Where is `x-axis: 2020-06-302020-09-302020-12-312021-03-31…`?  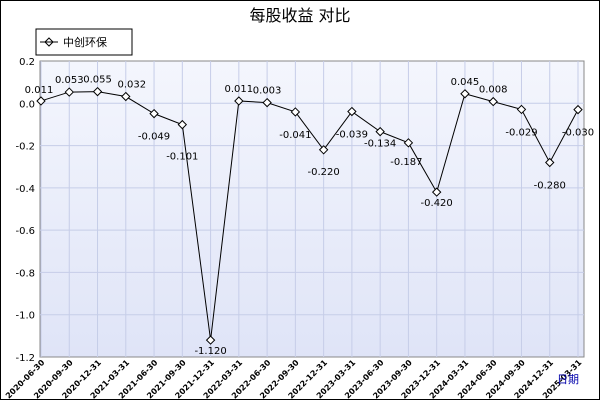 x-axis: 2020-06-302020-09-302020-12-312021-03-31… is located at coordinates (294, 379).